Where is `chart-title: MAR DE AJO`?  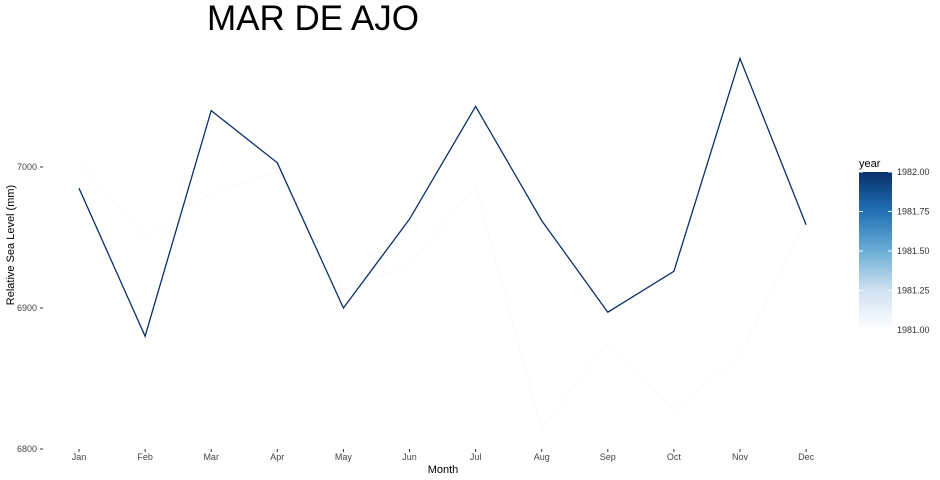 chart-title: MAR DE AJO is located at coordinates (313, 19).